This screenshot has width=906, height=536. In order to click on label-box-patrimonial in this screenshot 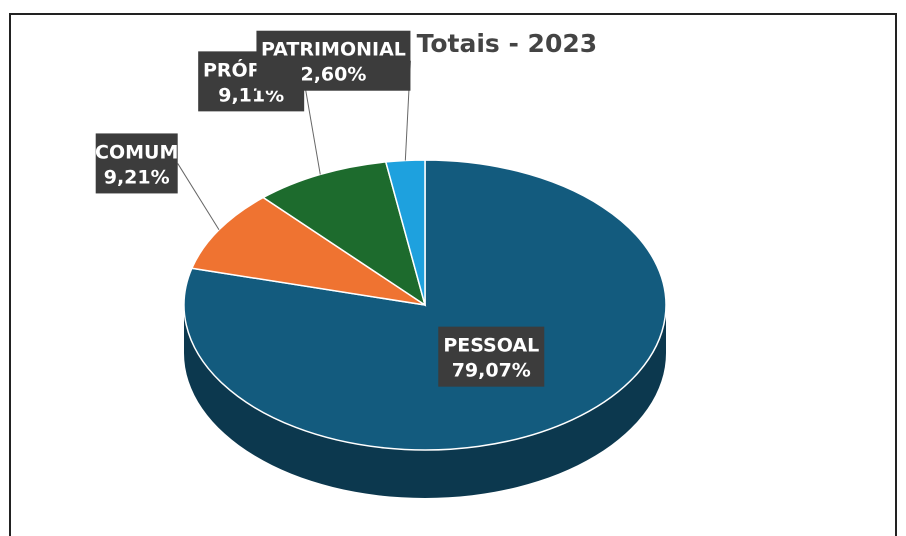, I will do `click(333, 60)`.